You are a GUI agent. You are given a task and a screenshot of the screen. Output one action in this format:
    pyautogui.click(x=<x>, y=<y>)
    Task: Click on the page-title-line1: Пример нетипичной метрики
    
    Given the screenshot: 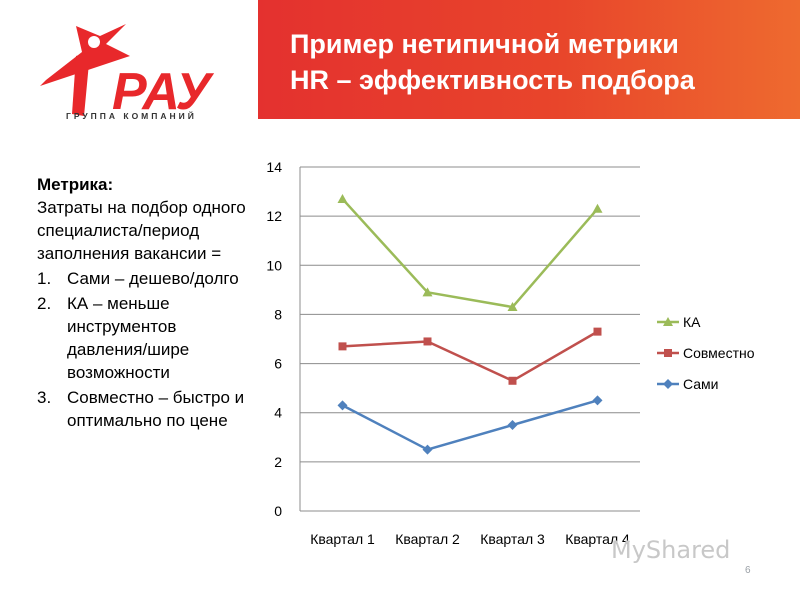 What is the action you would take?
    pyautogui.click(x=484, y=44)
    